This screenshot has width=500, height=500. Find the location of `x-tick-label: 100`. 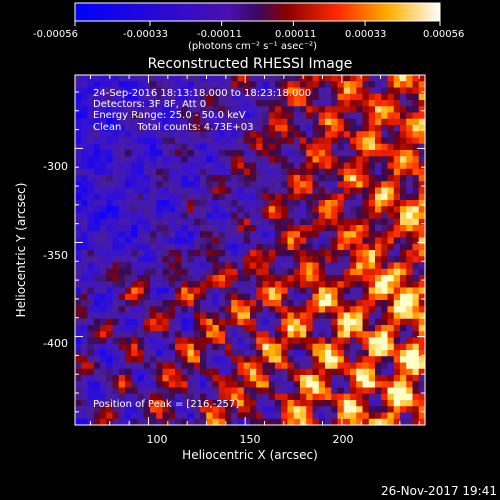

x-tick-label: 100 is located at coordinates (157, 439).